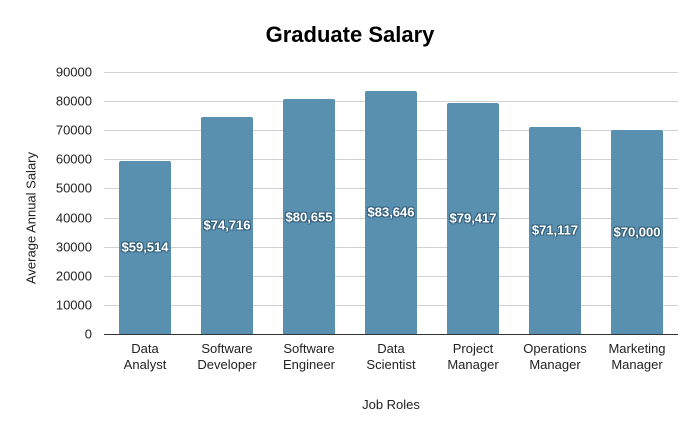 This screenshot has width=700, height=433. Describe the element at coordinates (73, 130) in the screenshot. I see `y-tick-label: 70000` at that location.